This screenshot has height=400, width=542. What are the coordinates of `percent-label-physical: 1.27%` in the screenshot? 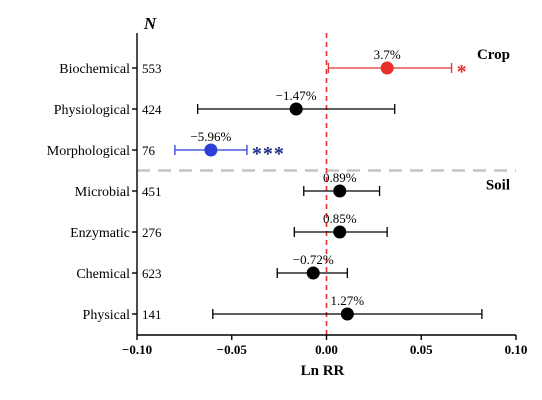 It's located at (348, 300).